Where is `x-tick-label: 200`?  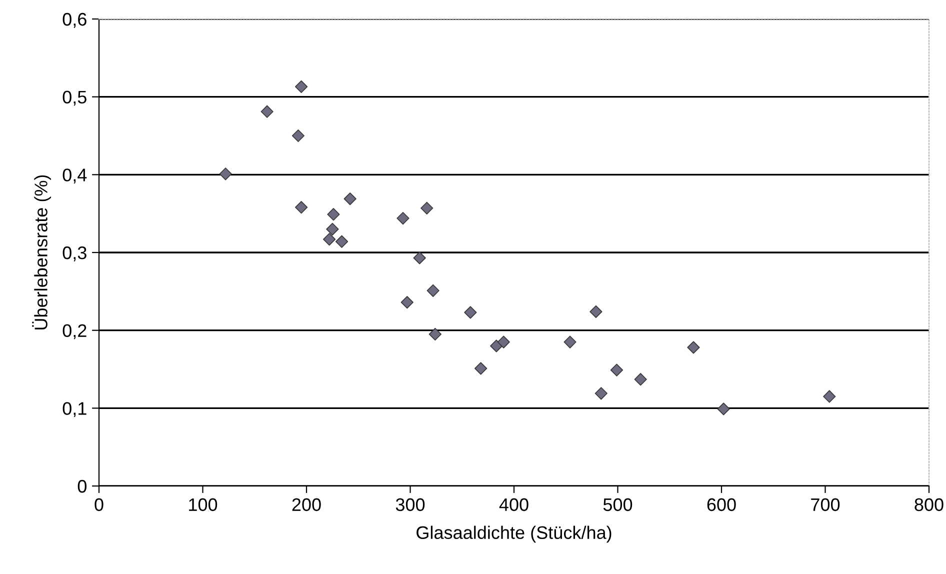 x-tick-label: 200 is located at coordinates (306, 505).